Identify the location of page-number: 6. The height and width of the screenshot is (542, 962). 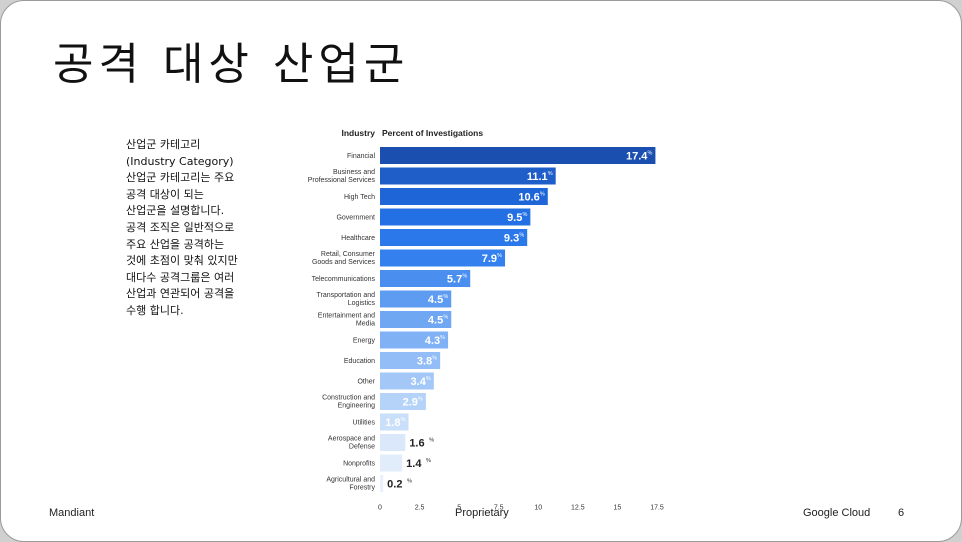
(901, 513).